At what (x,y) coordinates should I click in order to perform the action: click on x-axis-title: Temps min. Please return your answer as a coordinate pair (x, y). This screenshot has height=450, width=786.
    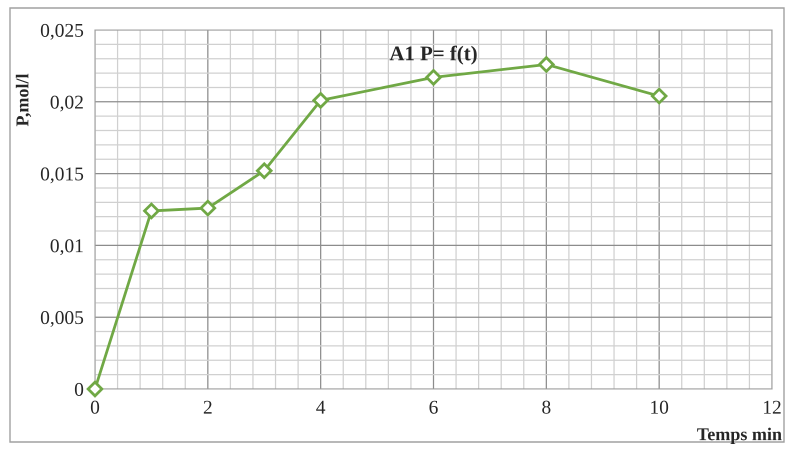
    Looking at the image, I should click on (739, 436).